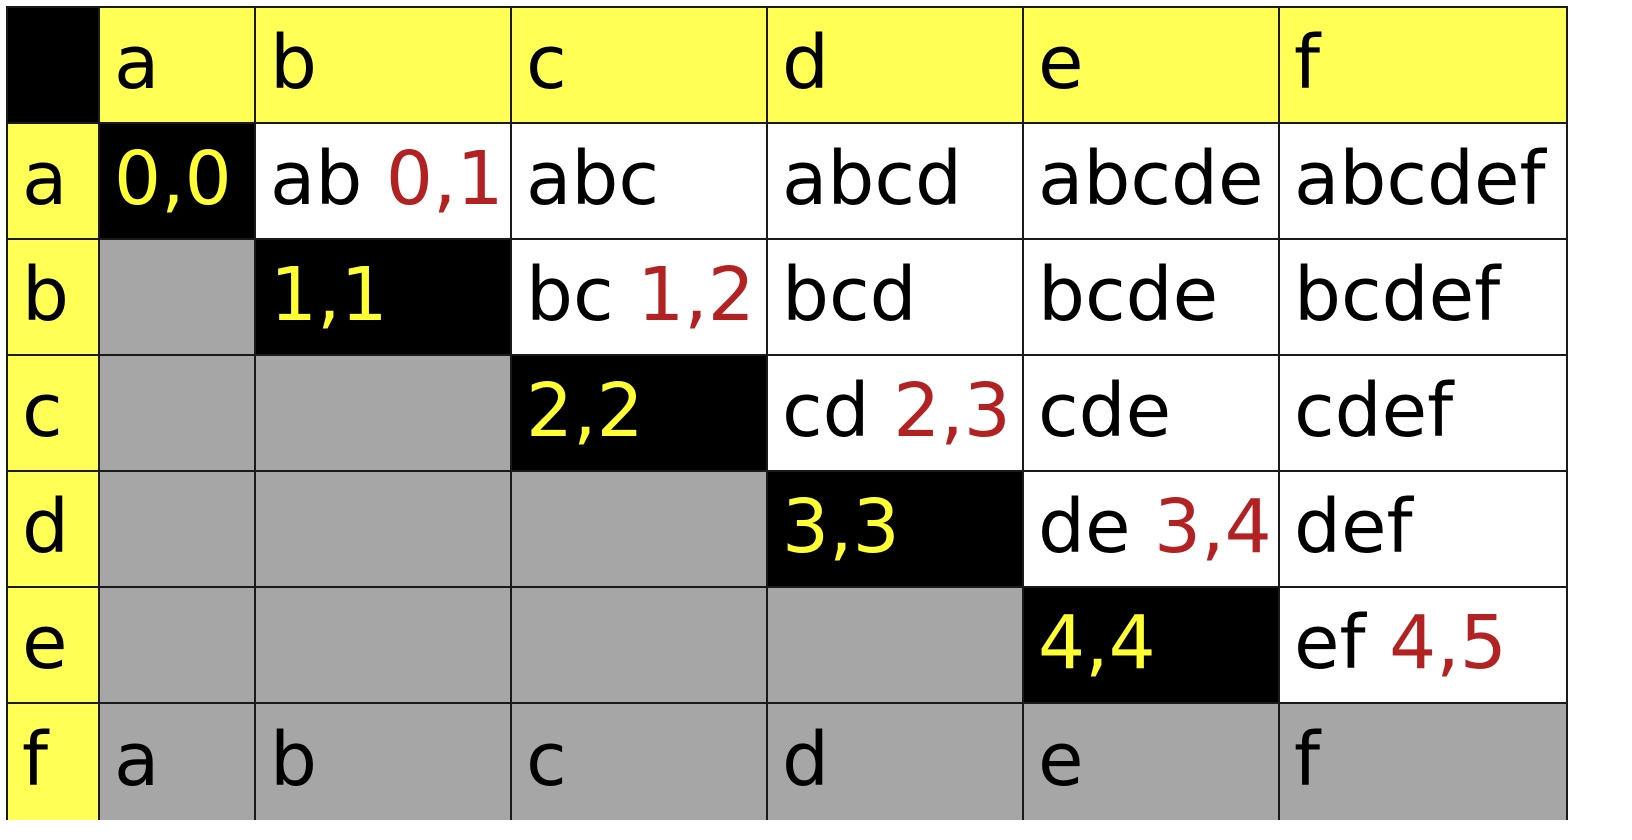  Describe the element at coordinates (1151, 529) in the screenshot. I see `grid-cell-d-e: de 3,4` at that location.